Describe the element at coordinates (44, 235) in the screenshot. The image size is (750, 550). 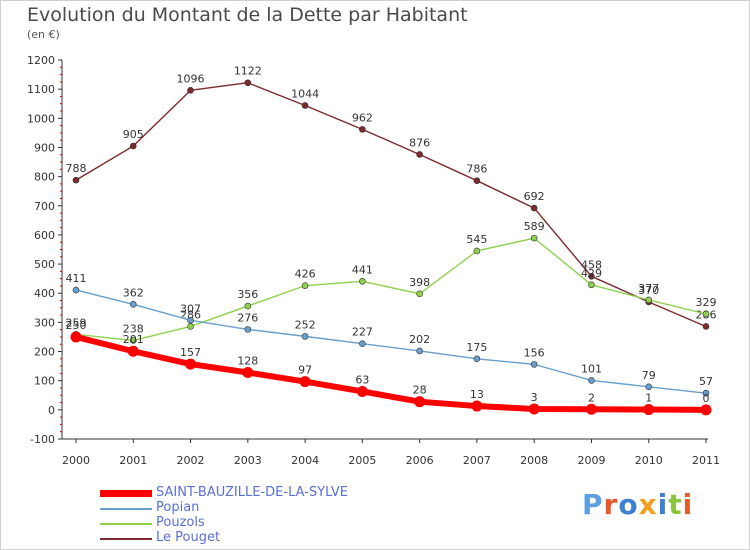
I see `y-tick-label: 600` at that location.